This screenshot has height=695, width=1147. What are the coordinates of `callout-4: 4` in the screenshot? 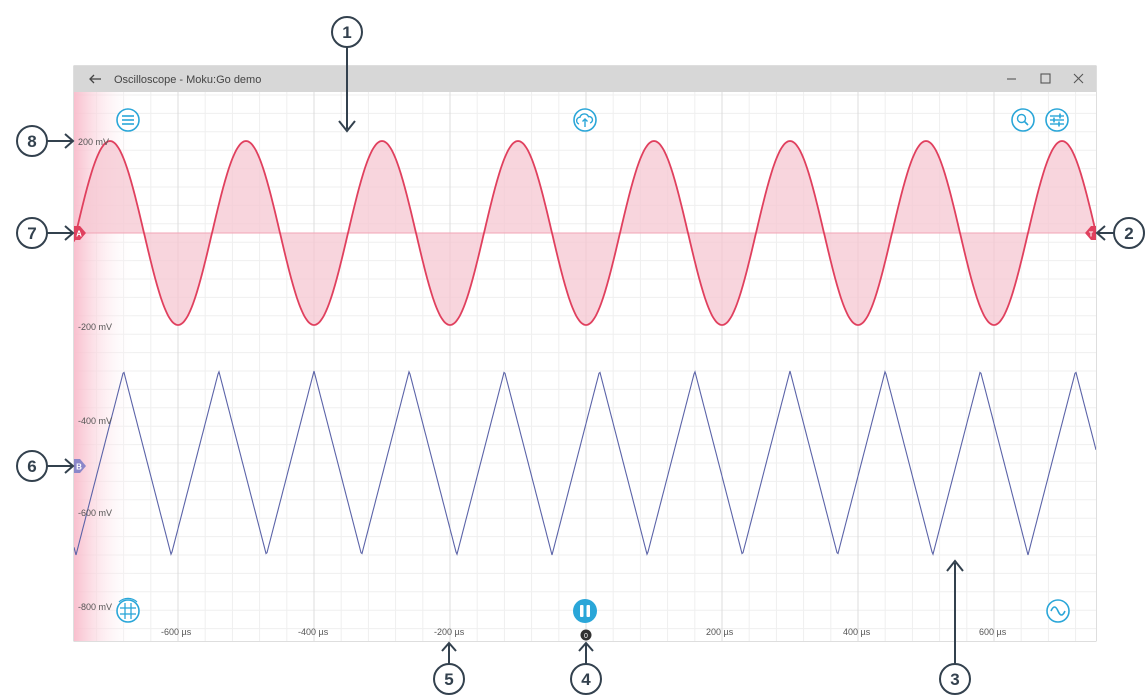 It's located at (586, 668).